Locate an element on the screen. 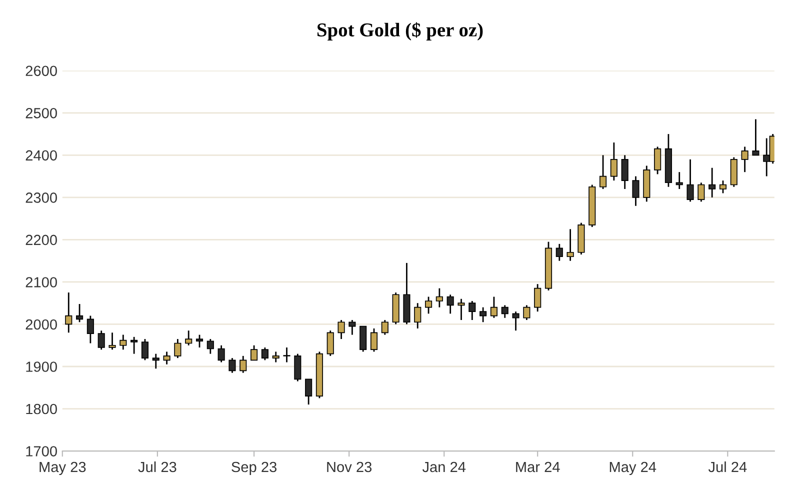  x-tick-label: Sep 23 is located at coordinates (254, 469).